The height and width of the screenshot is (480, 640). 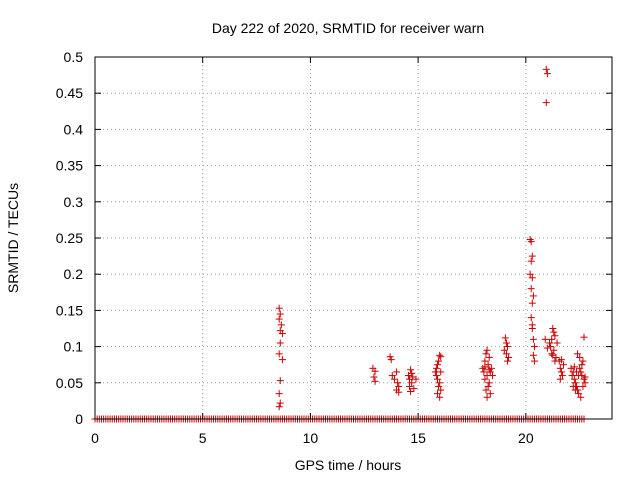 What do you see at coordinates (74, 57) in the screenshot?
I see `y-tick-label: 0.5` at bounding box center [74, 57].